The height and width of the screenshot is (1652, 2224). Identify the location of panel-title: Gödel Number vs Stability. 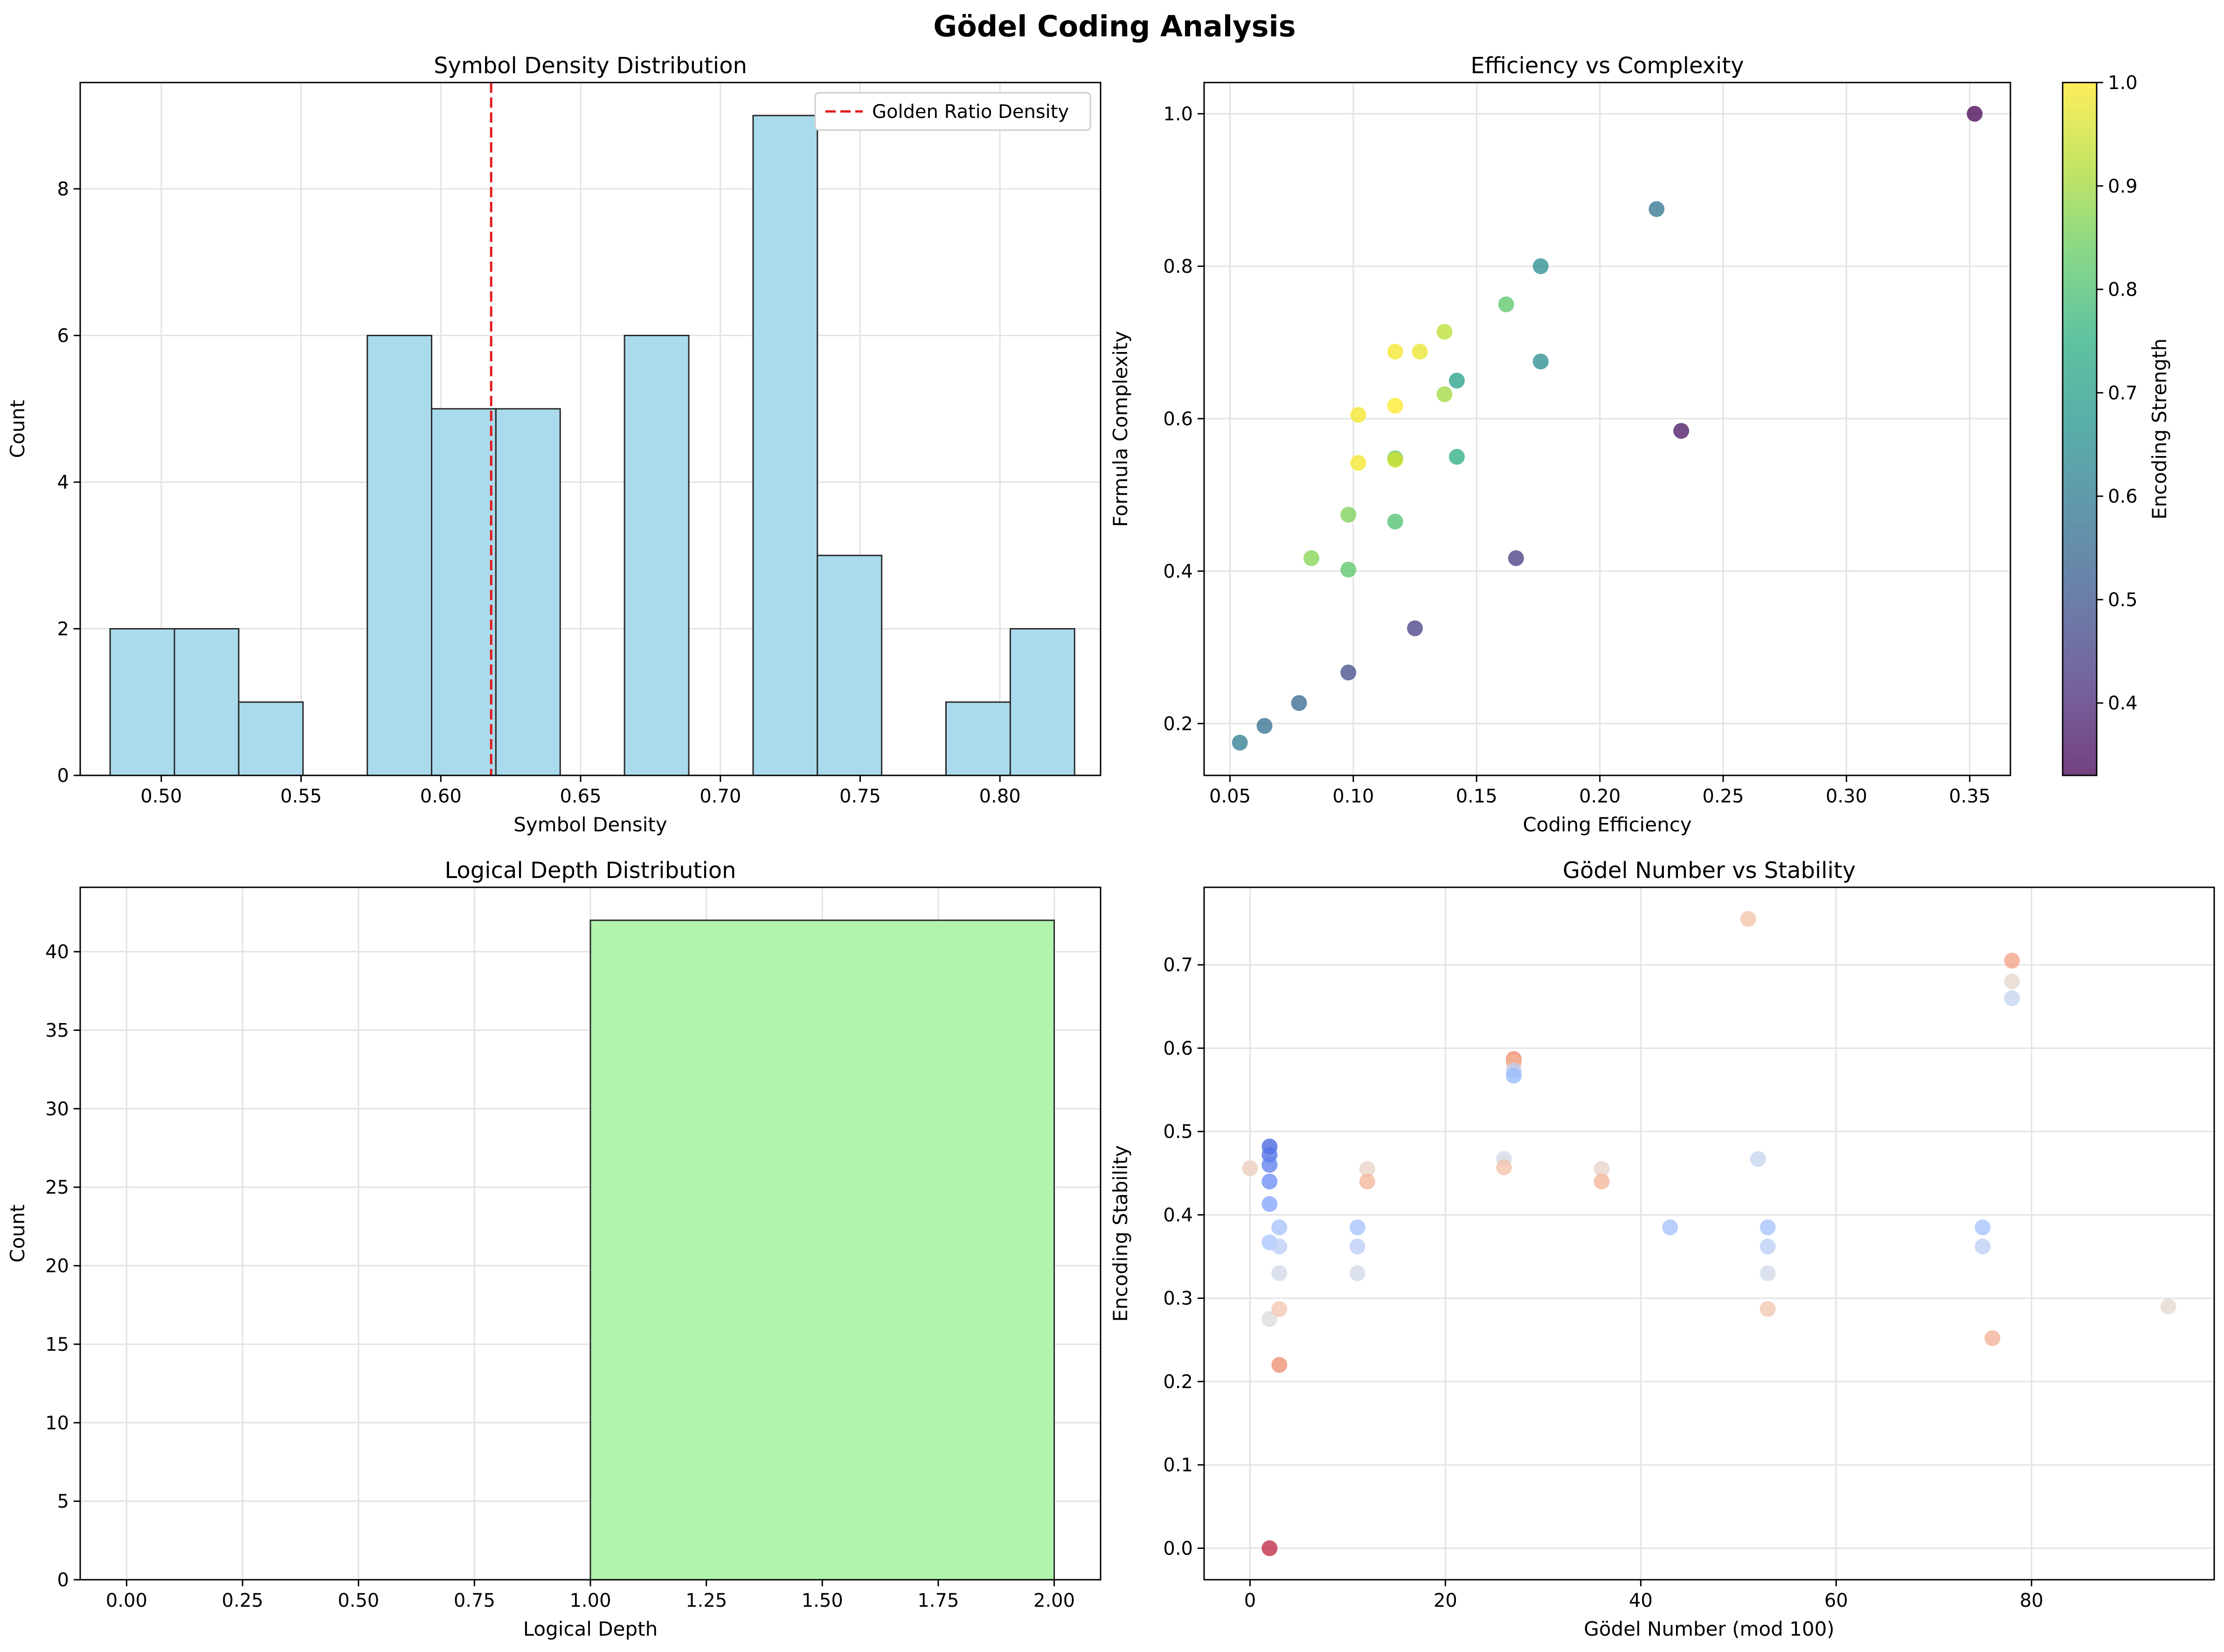
(1709, 870).